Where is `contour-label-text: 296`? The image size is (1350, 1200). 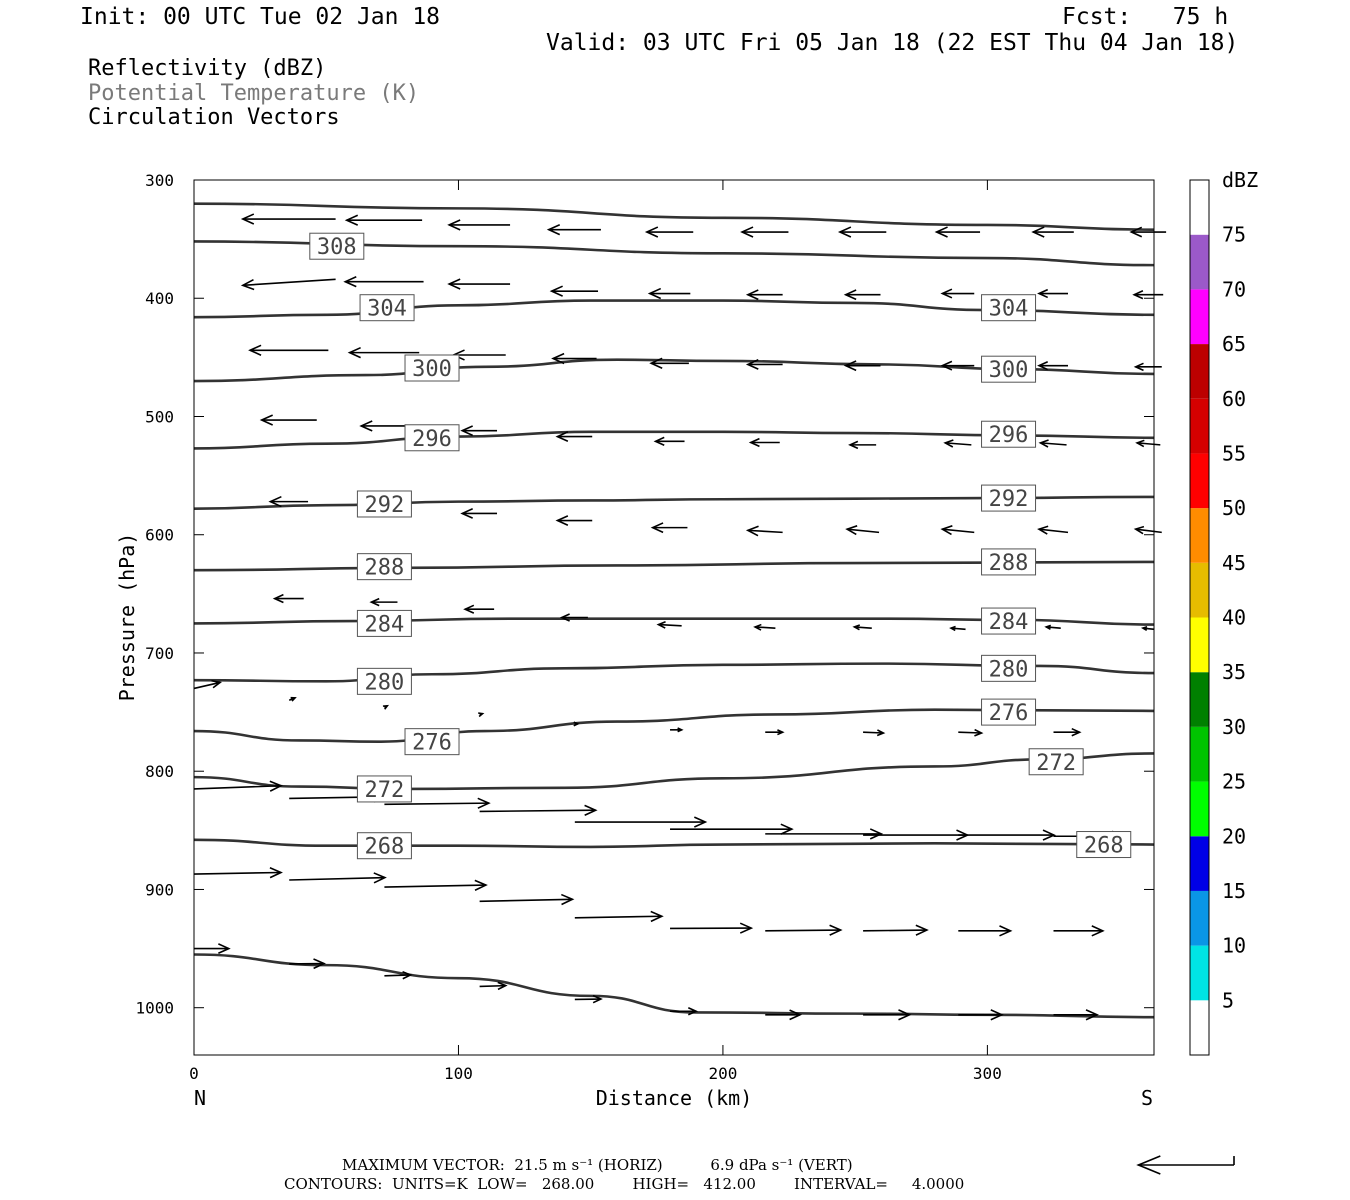
contour-label-text: 296 is located at coordinates (1009, 435).